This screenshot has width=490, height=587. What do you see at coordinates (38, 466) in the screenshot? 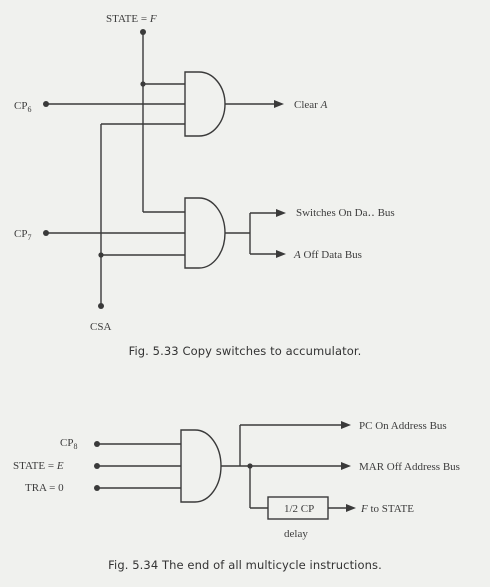
I see `state-e-label: STATE = E` at bounding box center [38, 466].